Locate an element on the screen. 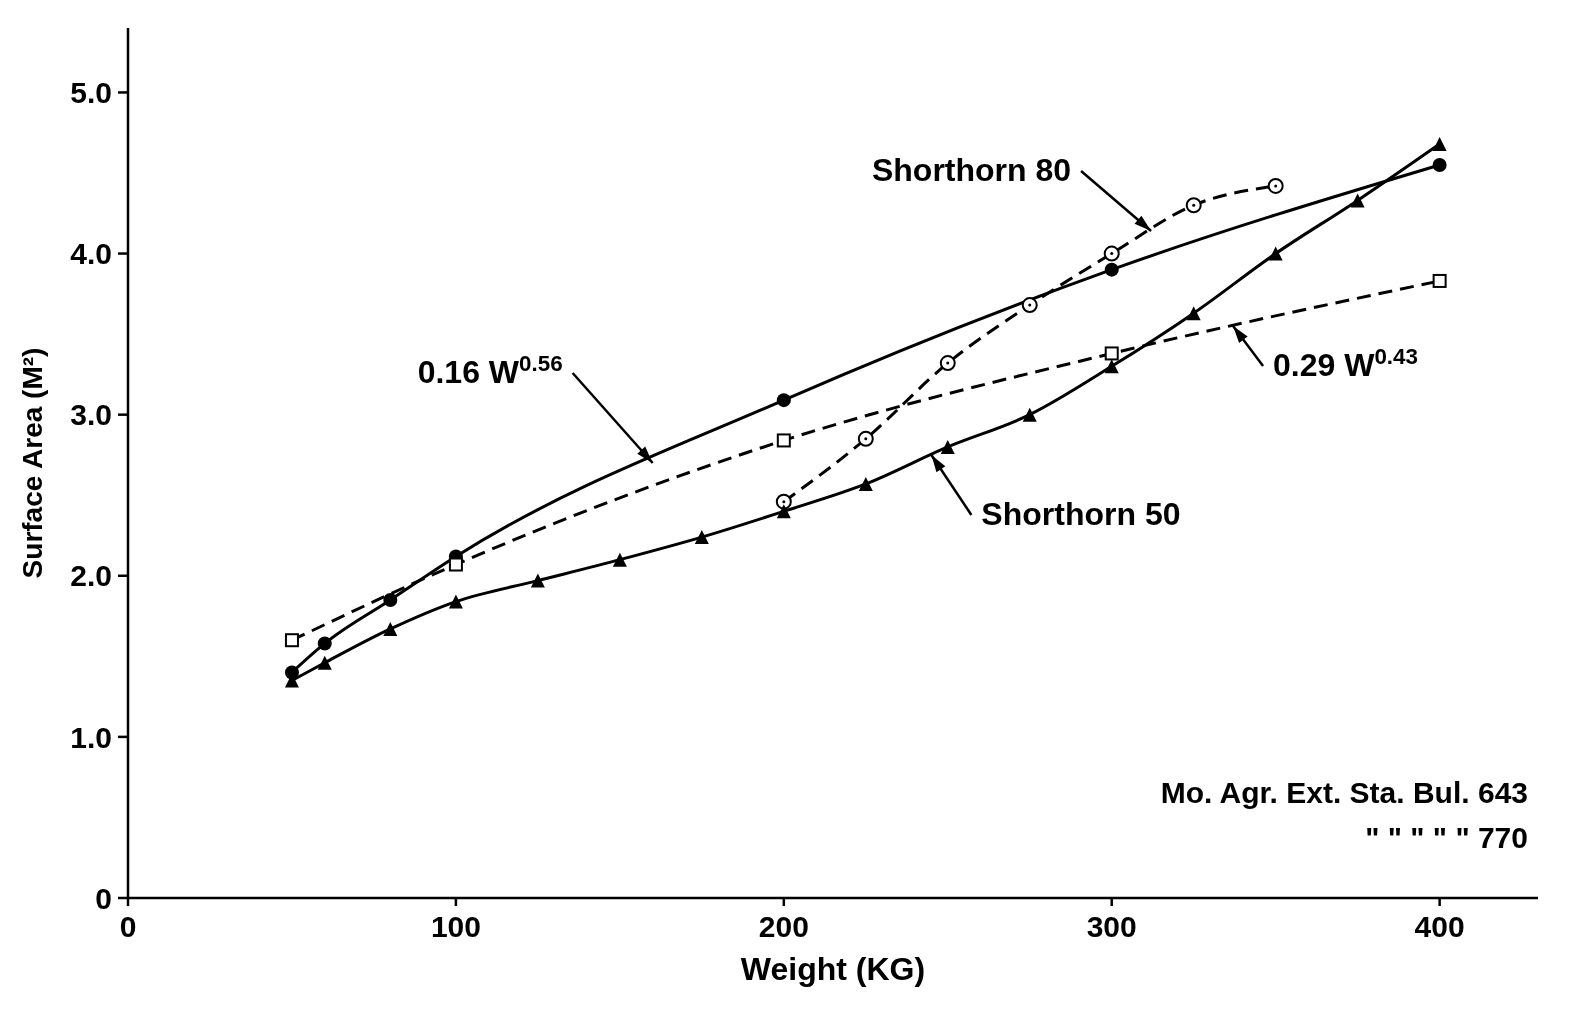 This screenshot has height=1025, width=1590. x-tick-label: 300 is located at coordinates (1111, 927).